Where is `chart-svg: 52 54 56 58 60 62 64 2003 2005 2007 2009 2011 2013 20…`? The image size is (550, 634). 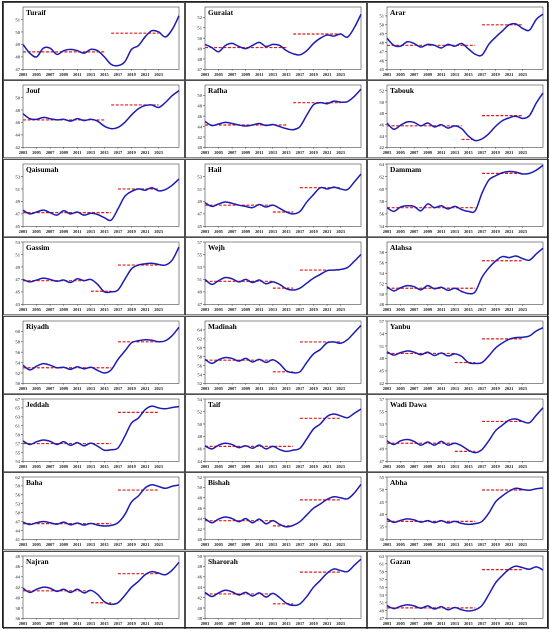 chart-svg: 52 54 56 58 60 62 64 2003 2005 2007 2009 2011 2013 20… is located at coordinates (276, 354).